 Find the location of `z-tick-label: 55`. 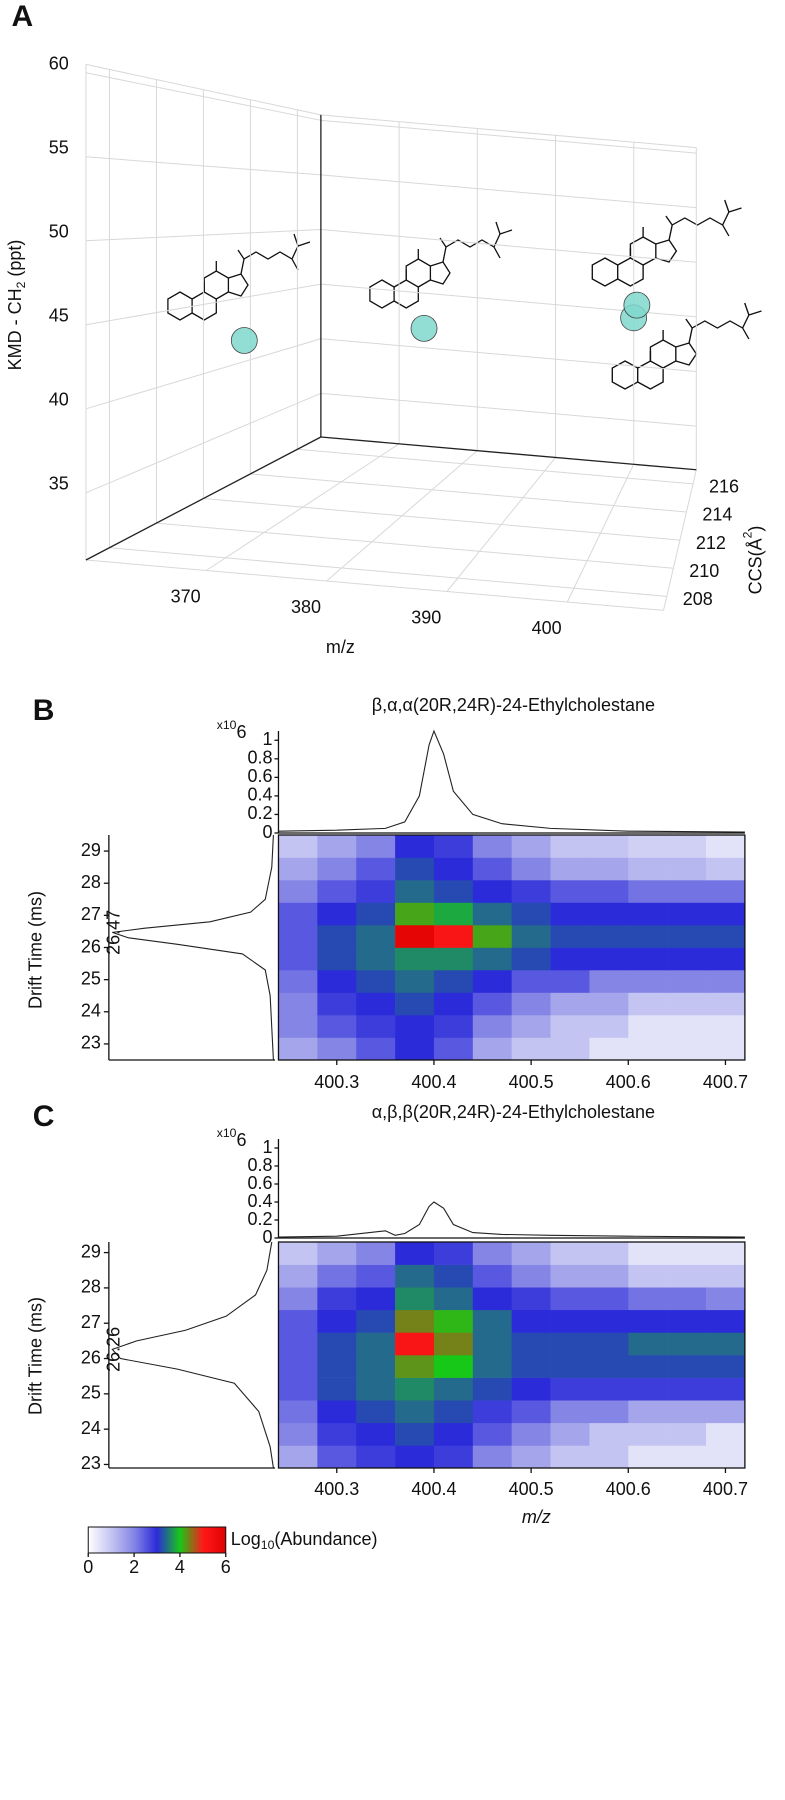

z-tick-label: 55 is located at coordinates (59, 148).